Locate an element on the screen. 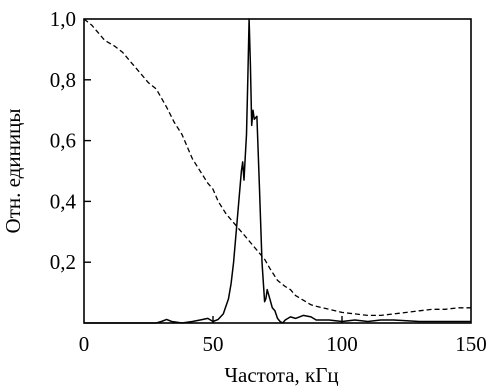  y-tick-label: 0,4 is located at coordinates (63, 201).